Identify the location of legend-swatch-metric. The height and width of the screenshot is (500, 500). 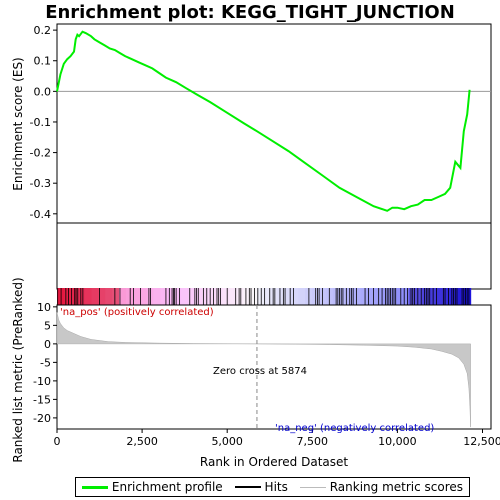
(313, 487).